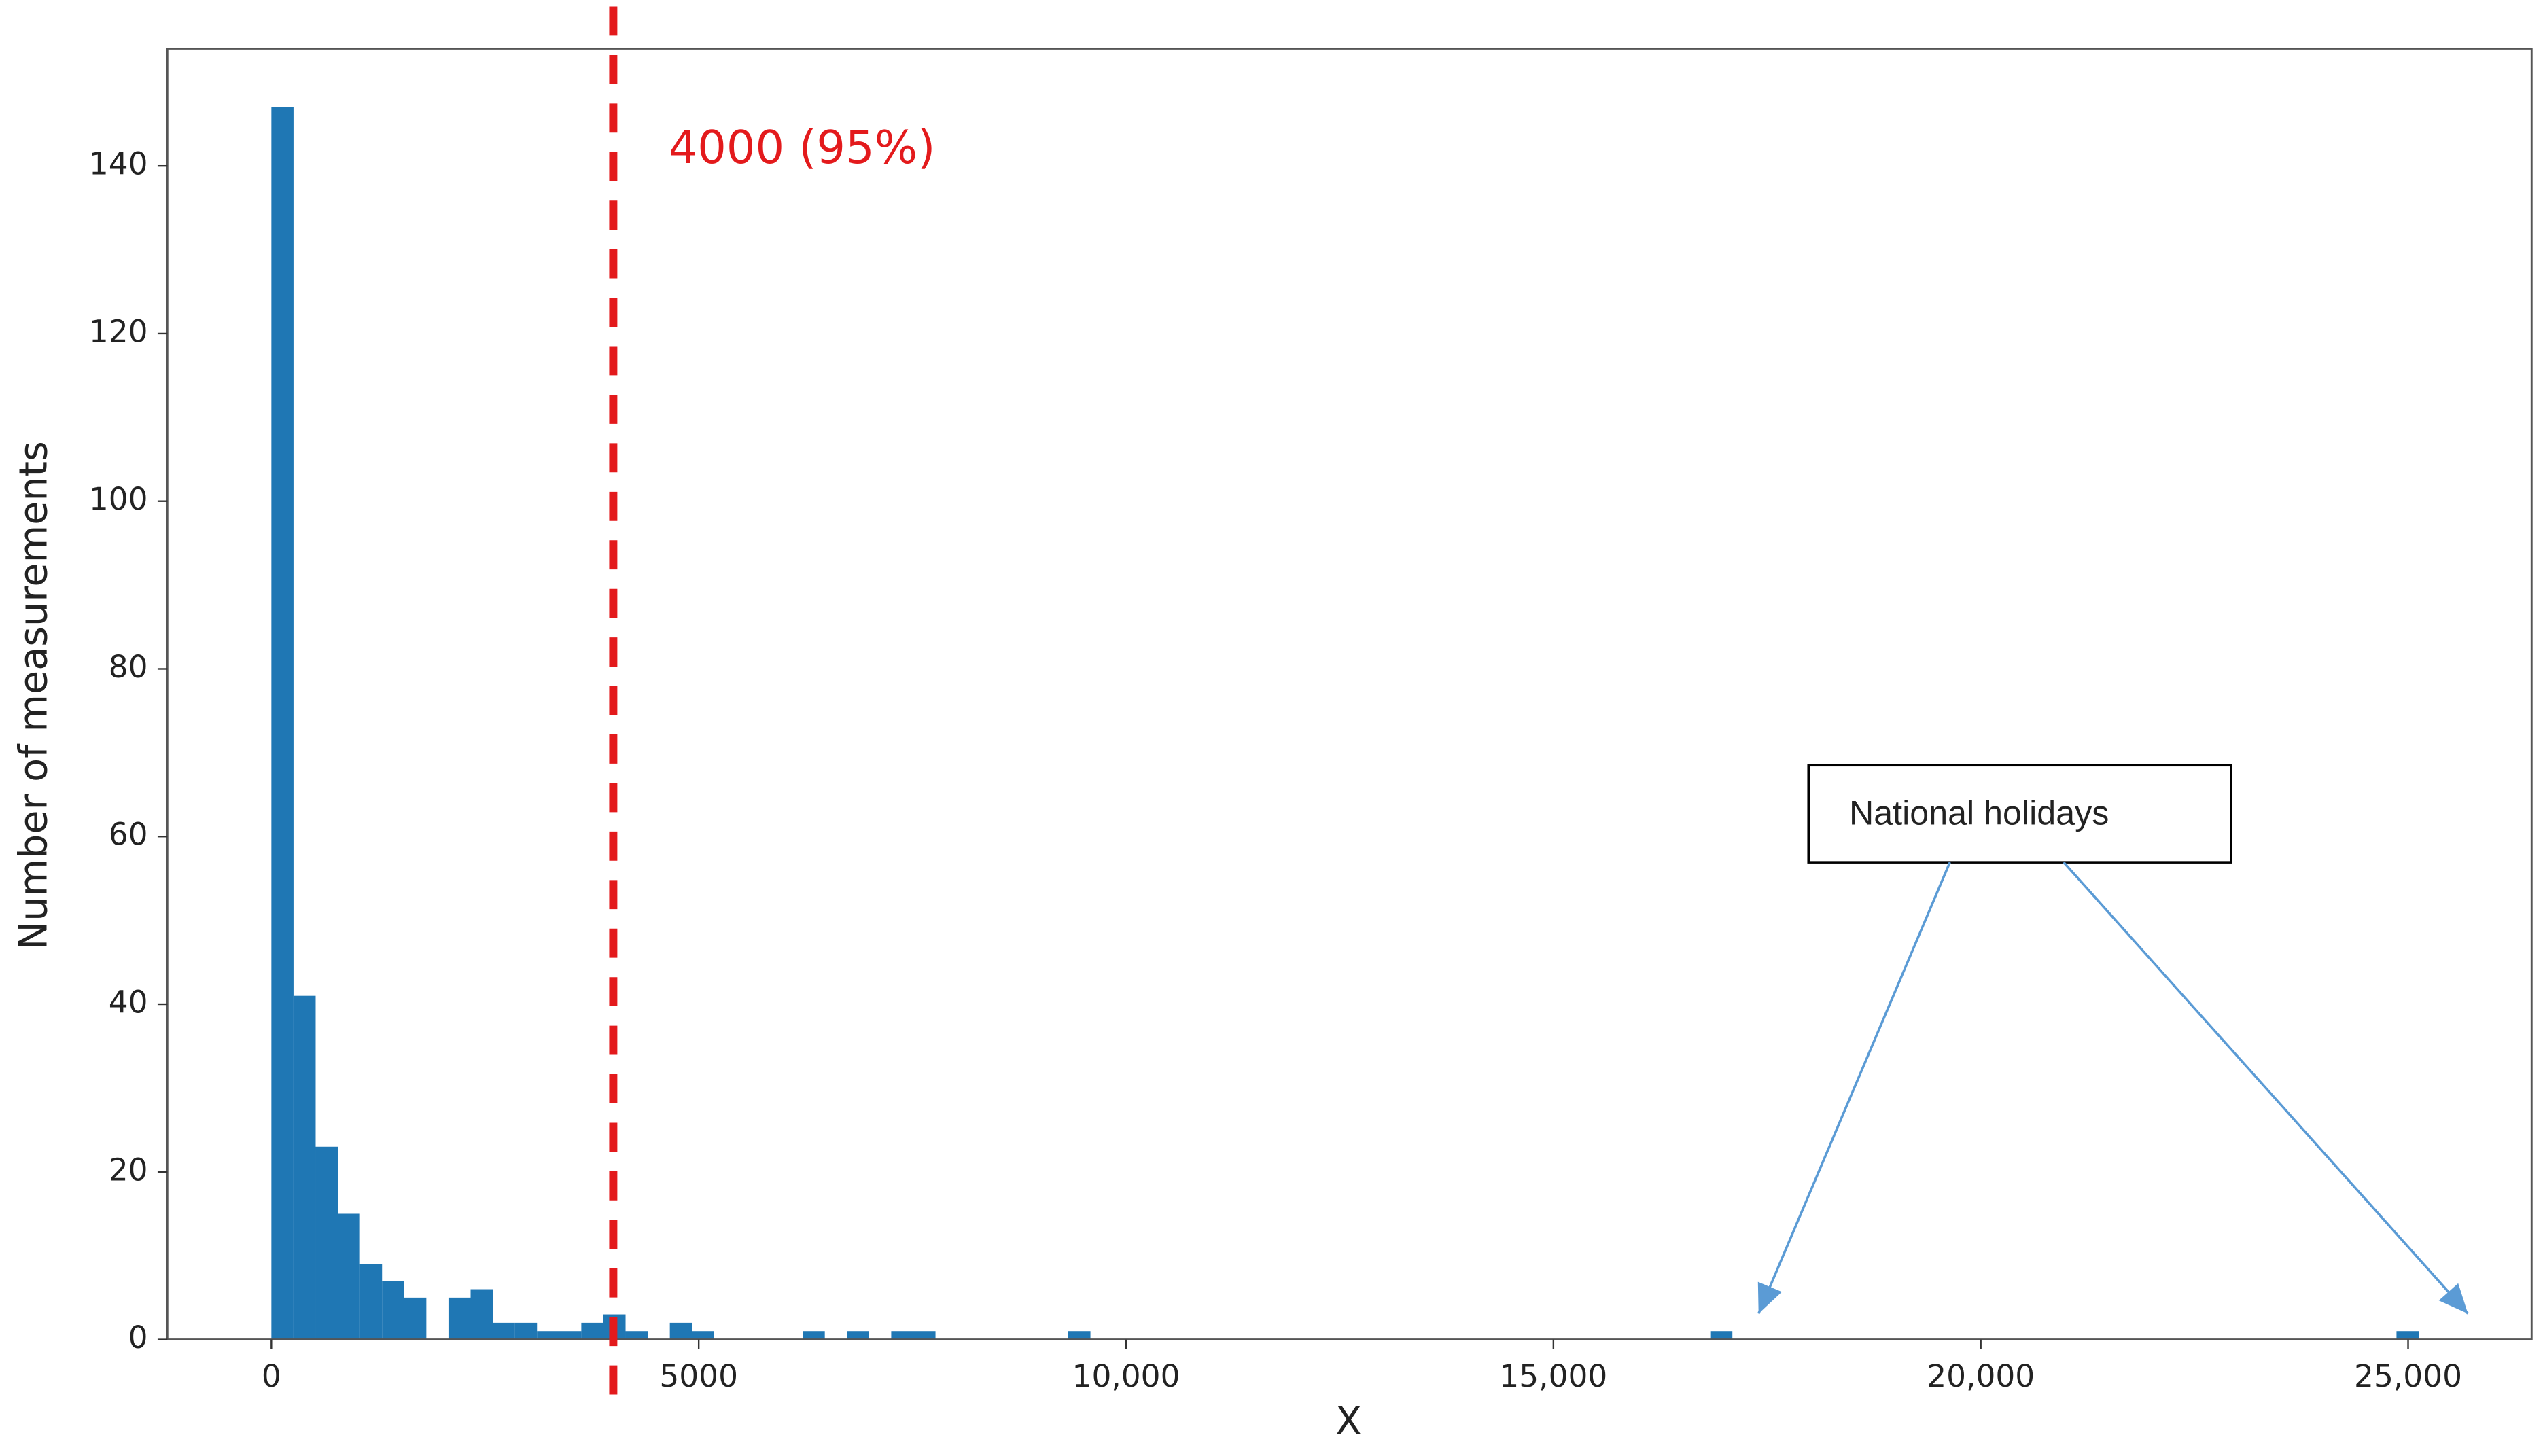  I want to click on threshold-label: 4000 (95%), so click(802, 148).